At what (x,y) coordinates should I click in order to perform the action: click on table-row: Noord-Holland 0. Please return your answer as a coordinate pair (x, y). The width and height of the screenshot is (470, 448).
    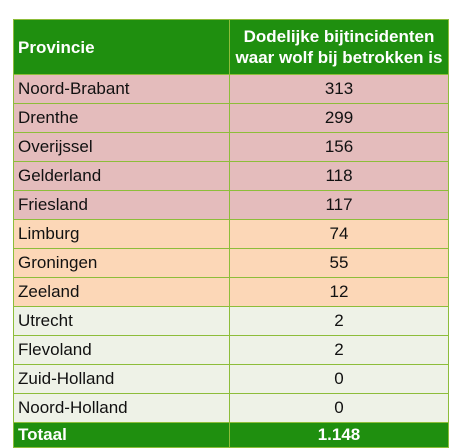
    Looking at the image, I should click on (231, 408).